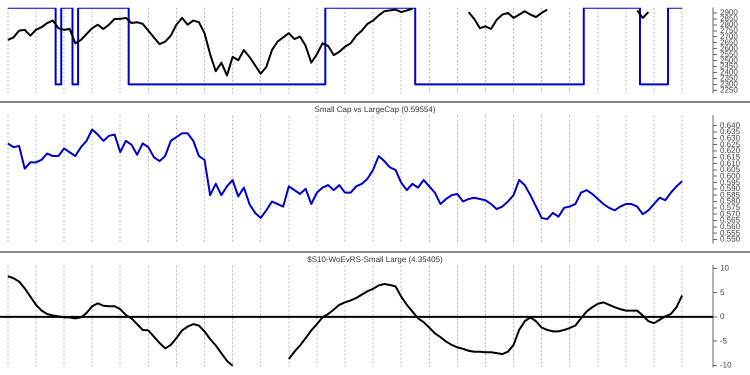  Describe the element at coordinates (375, 109) in the screenshot. I see `chart-title: Small Cap vs LargeCap (0.59554)` at that location.